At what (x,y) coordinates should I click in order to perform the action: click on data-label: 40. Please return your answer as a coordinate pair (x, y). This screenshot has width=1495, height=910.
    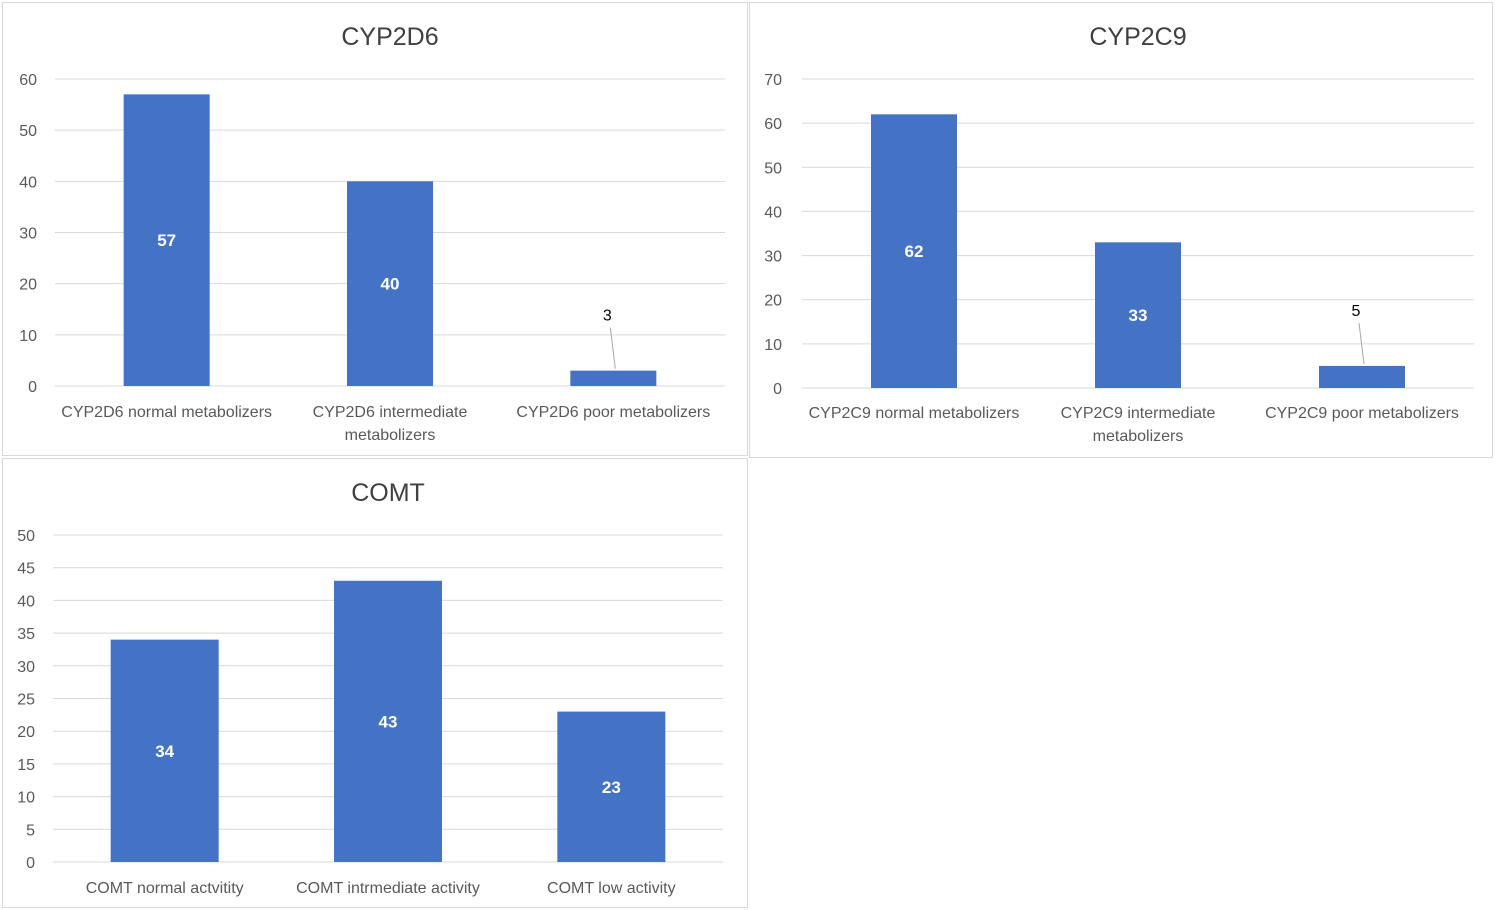
    Looking at the image, I should click on (390, 284).